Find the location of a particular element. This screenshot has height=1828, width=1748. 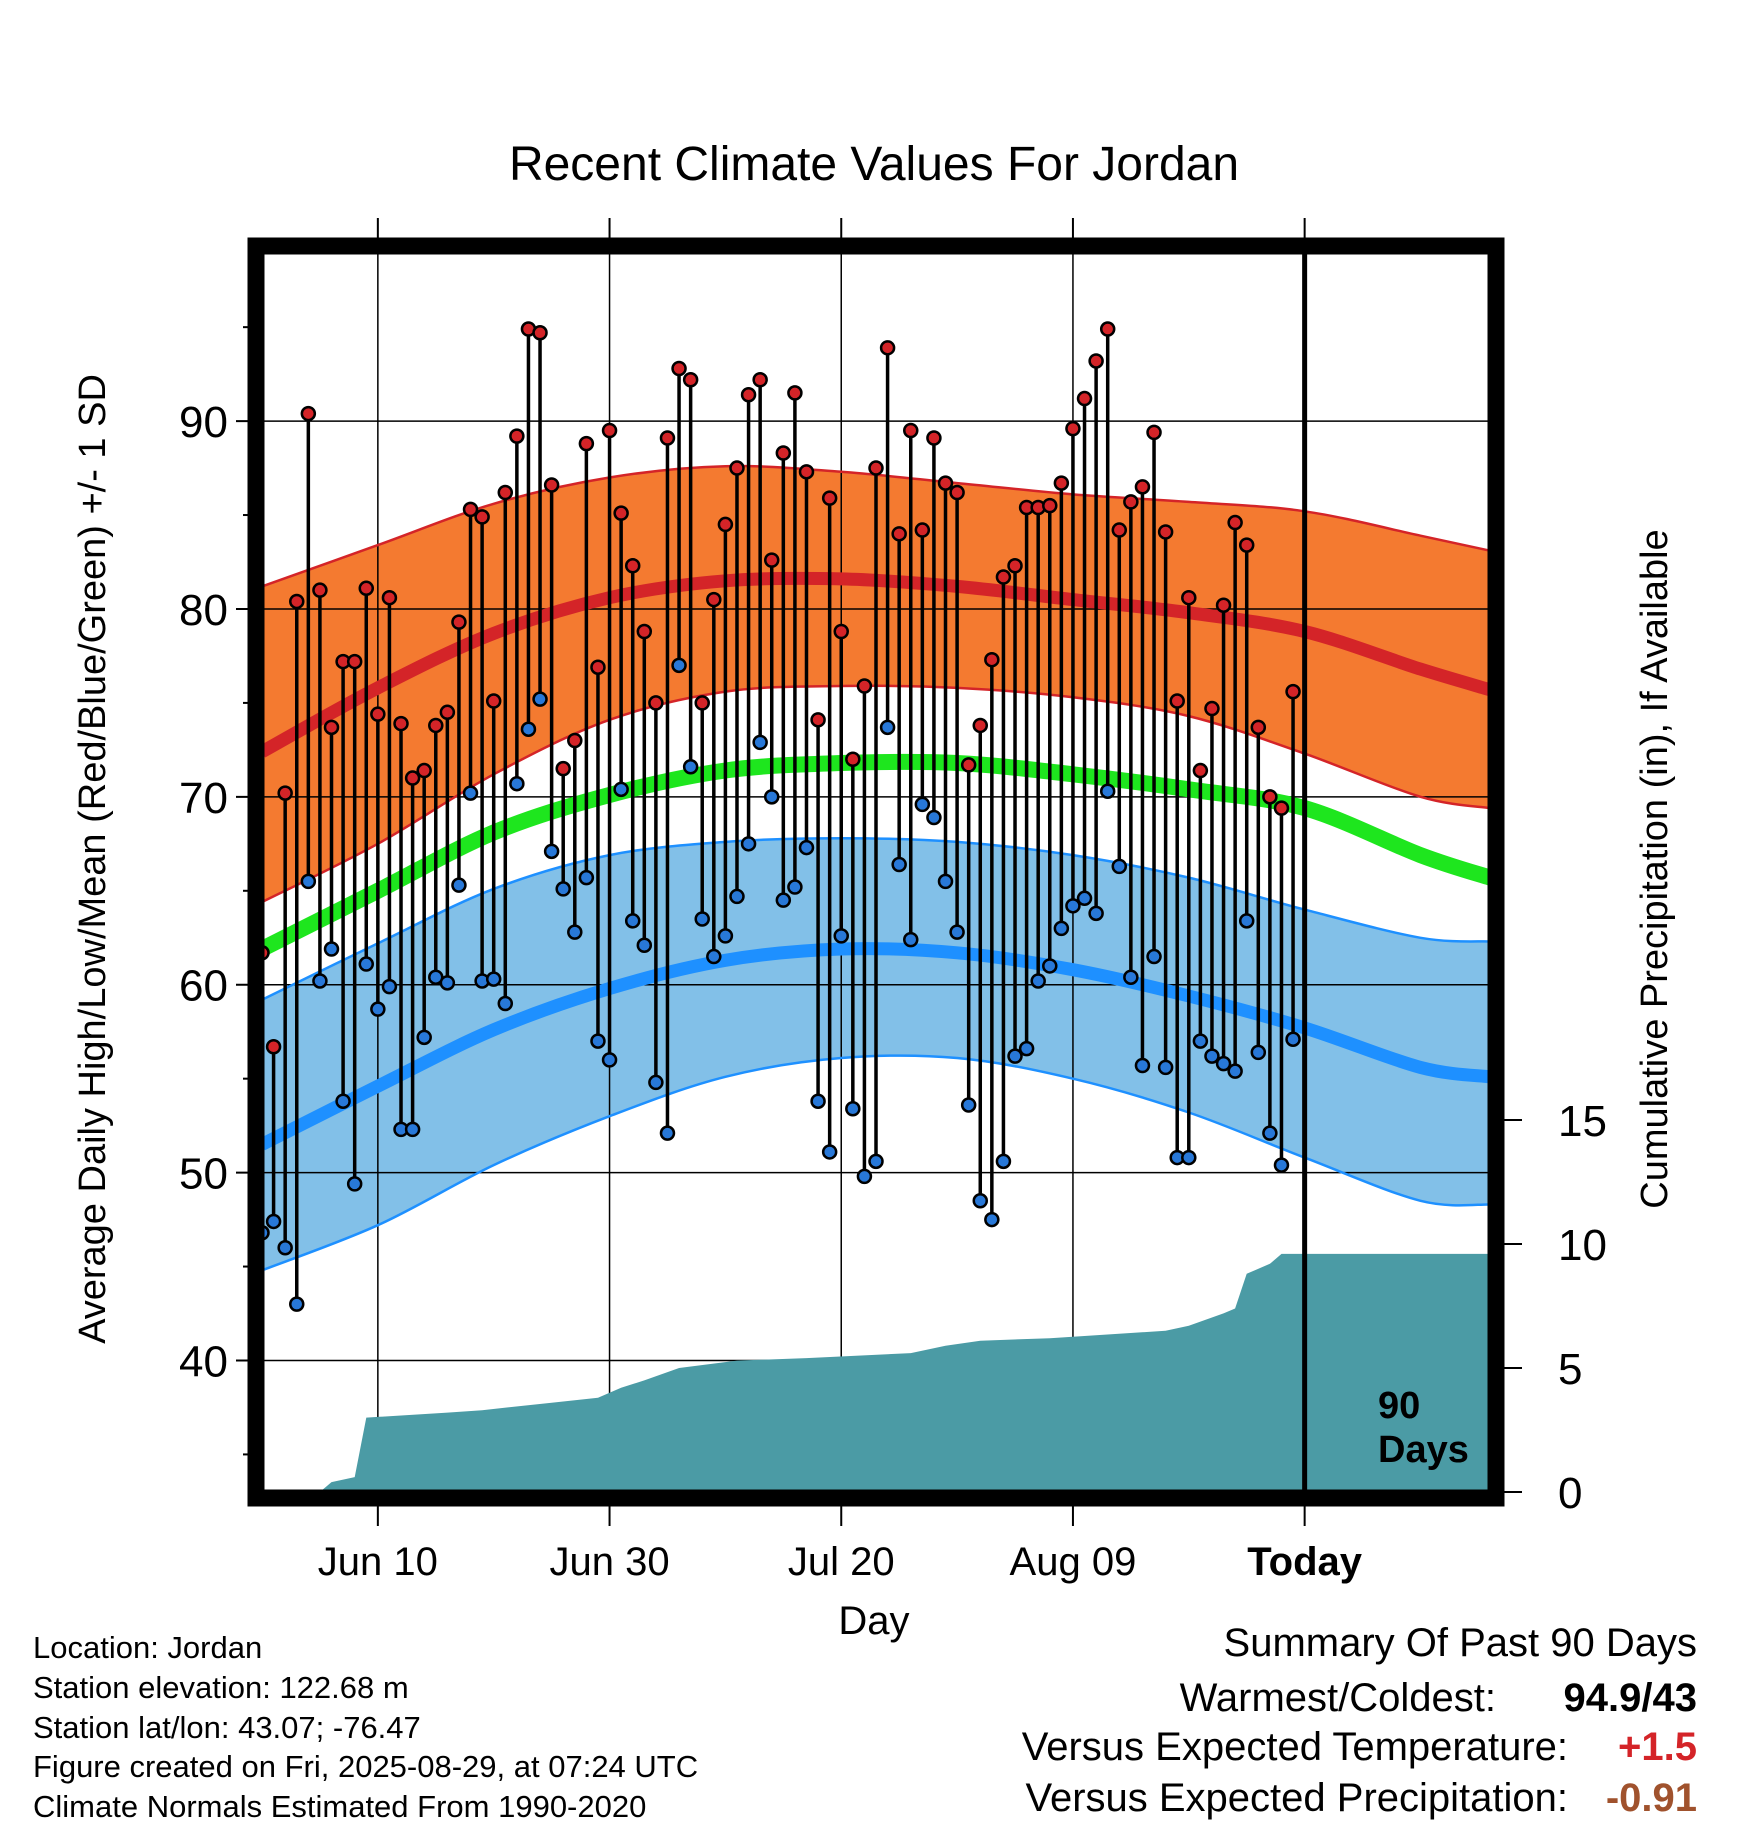

summary-temp-value: +1.5 is located at coordinates (1657, 1747).